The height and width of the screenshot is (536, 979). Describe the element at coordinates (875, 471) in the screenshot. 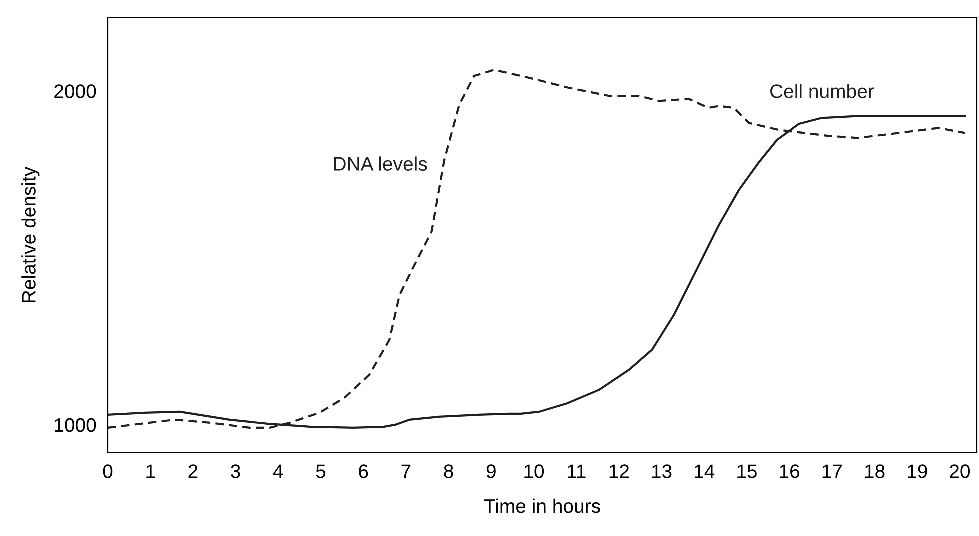

I see `x-tick-label: 18` at that location.